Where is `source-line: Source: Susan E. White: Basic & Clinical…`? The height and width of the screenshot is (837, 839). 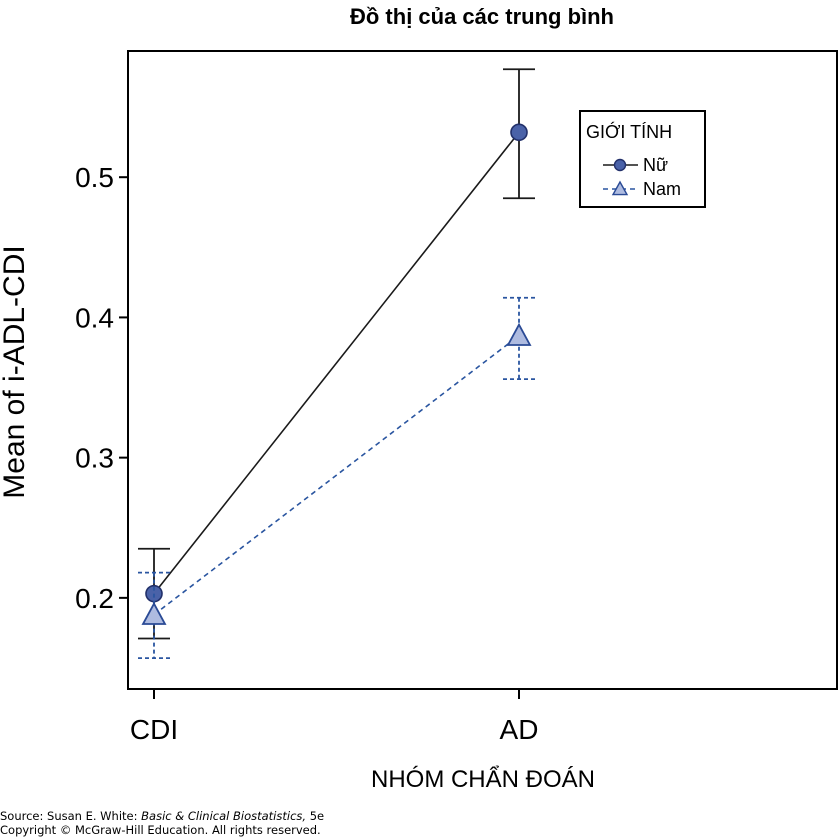
source-line: Source: Susan E. White: Basic & Clinical… is located at coordinates (162, 816).